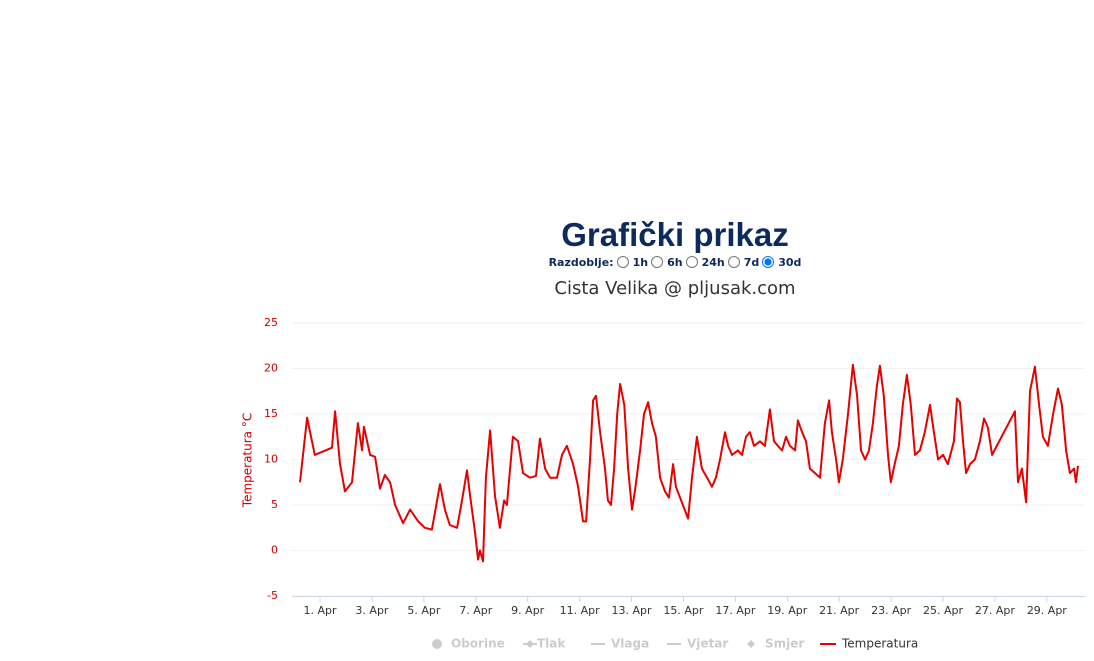  I want to click on x-tick-label: 15. Apr, so click(683, 610).